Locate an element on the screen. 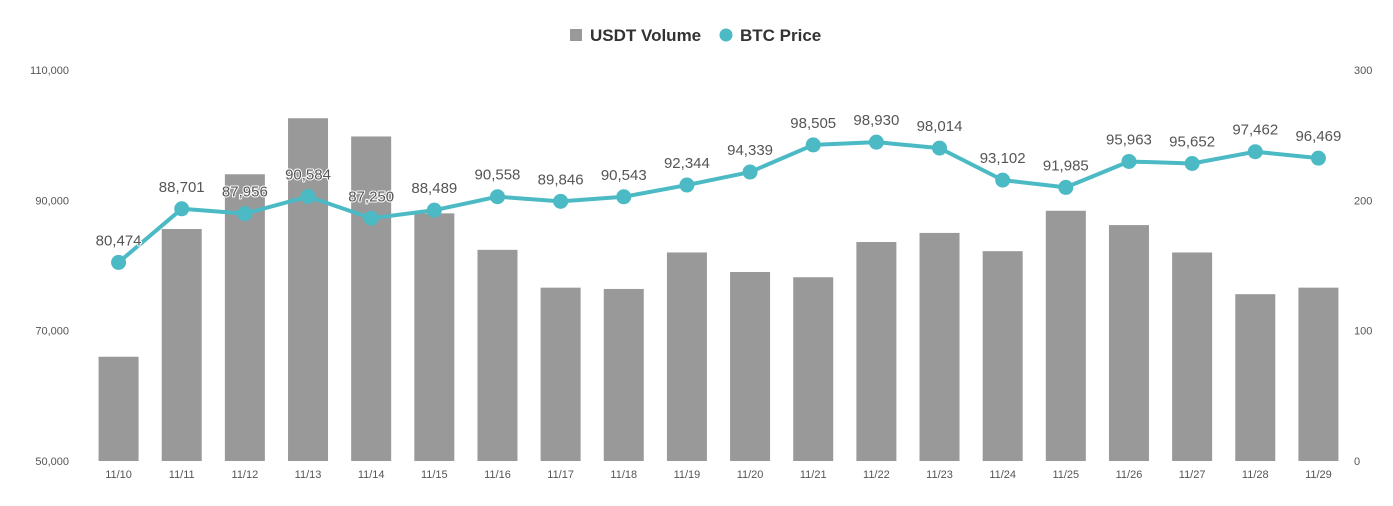 The image size is (1393, 506). price-data-label: 93,102 is located at coordinates (1003, 158).